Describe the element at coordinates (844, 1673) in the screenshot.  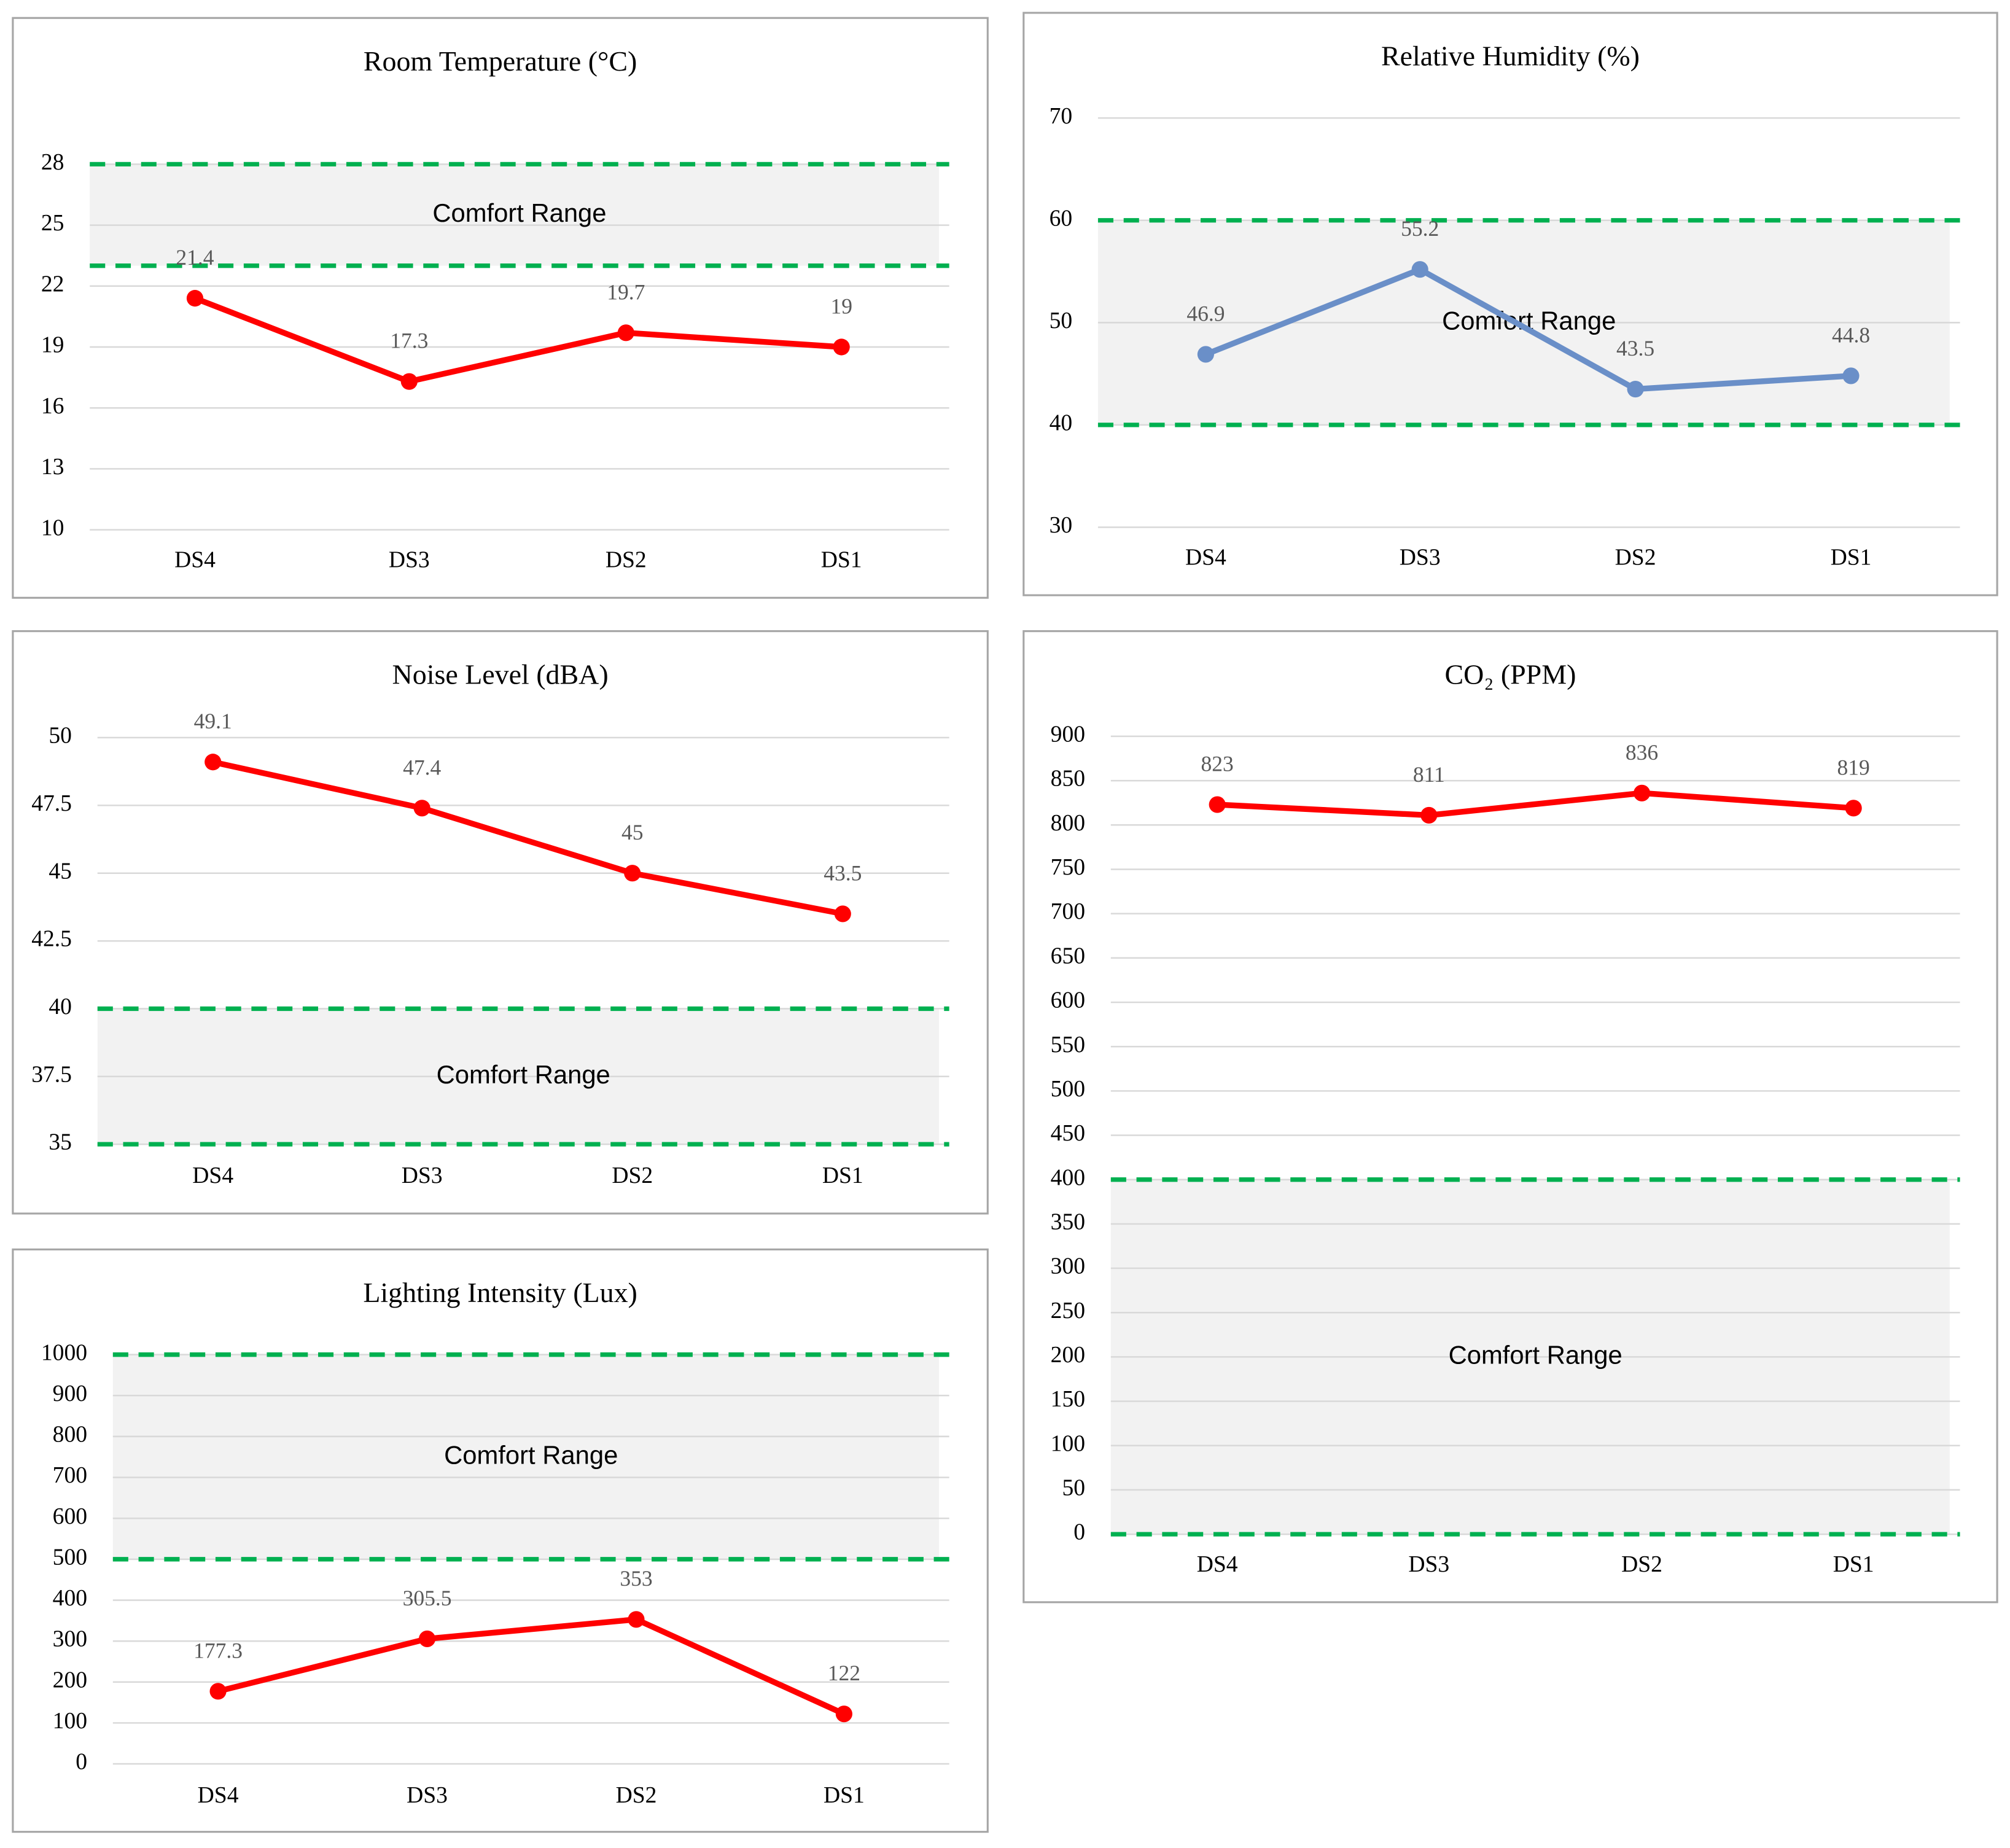
I see `data-label: 122` at that location.